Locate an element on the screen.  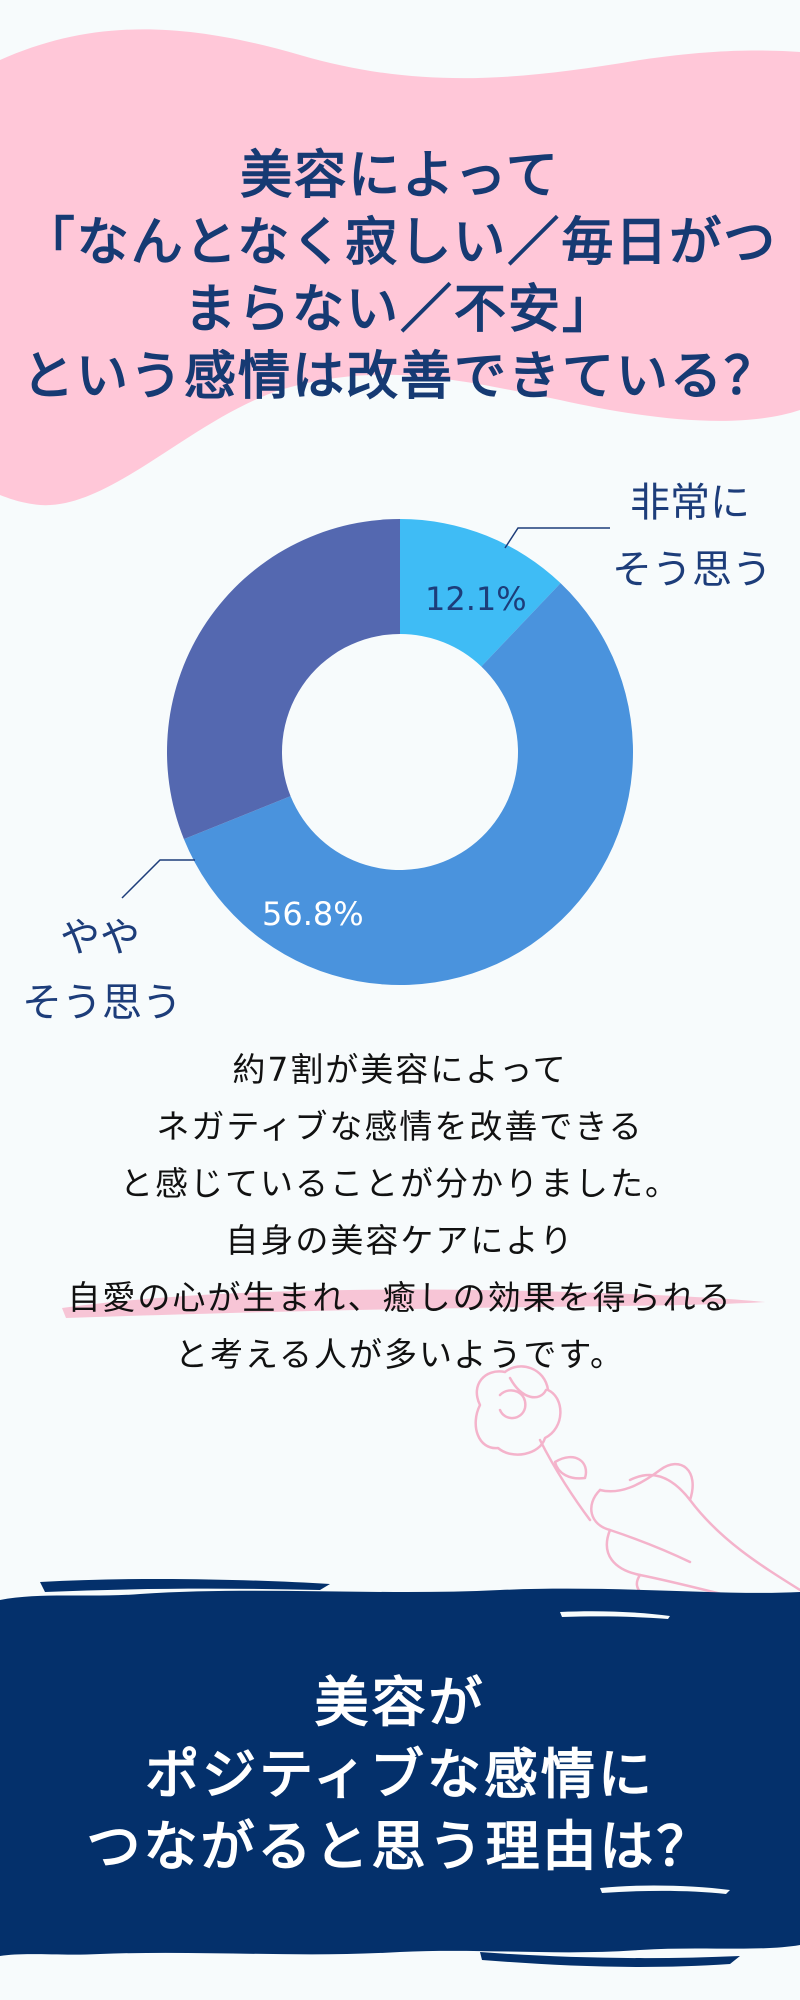
leader-line-very is located at coordinates (557, 538).